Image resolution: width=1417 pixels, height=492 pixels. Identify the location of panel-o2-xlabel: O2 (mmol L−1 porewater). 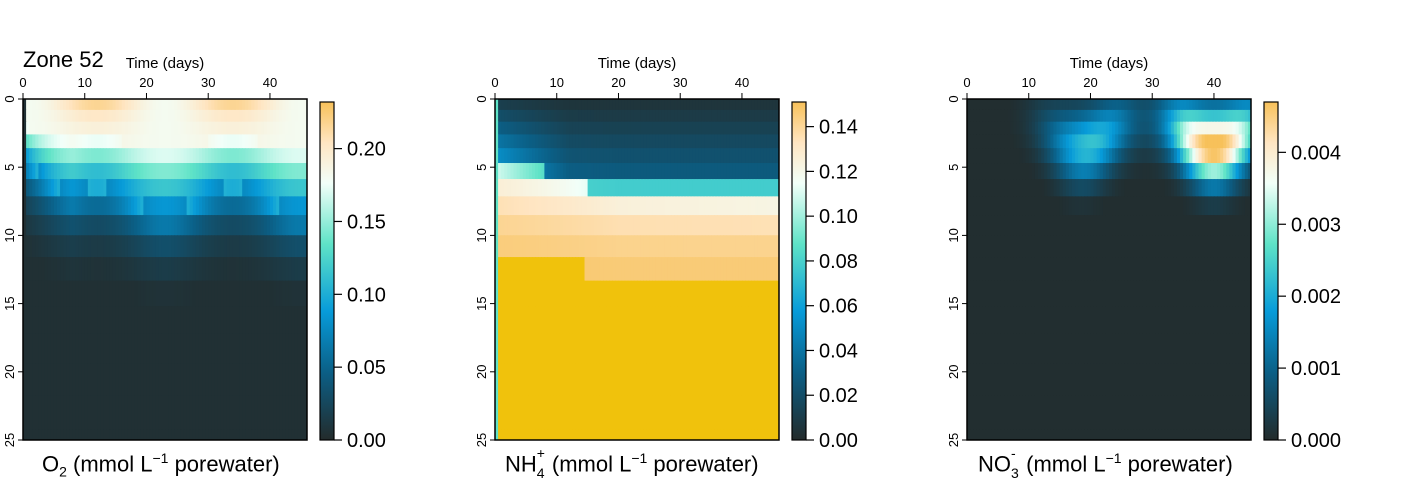
(161, 465).